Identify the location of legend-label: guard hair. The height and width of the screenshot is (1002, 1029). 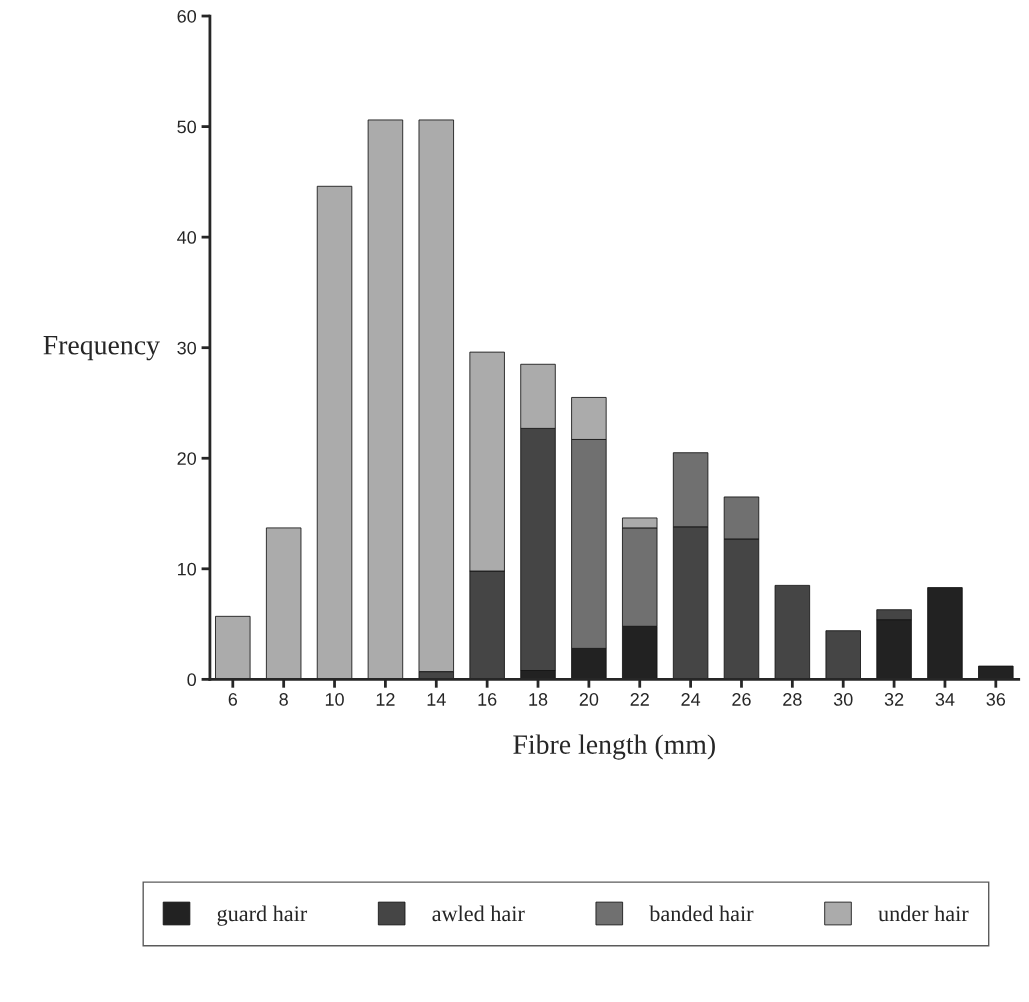
(262, 915).